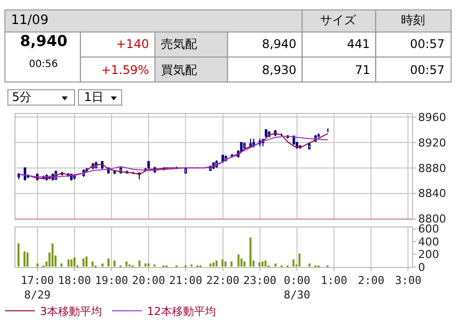  I want to click on x-tick-label: 19:00, so click(111, 281).